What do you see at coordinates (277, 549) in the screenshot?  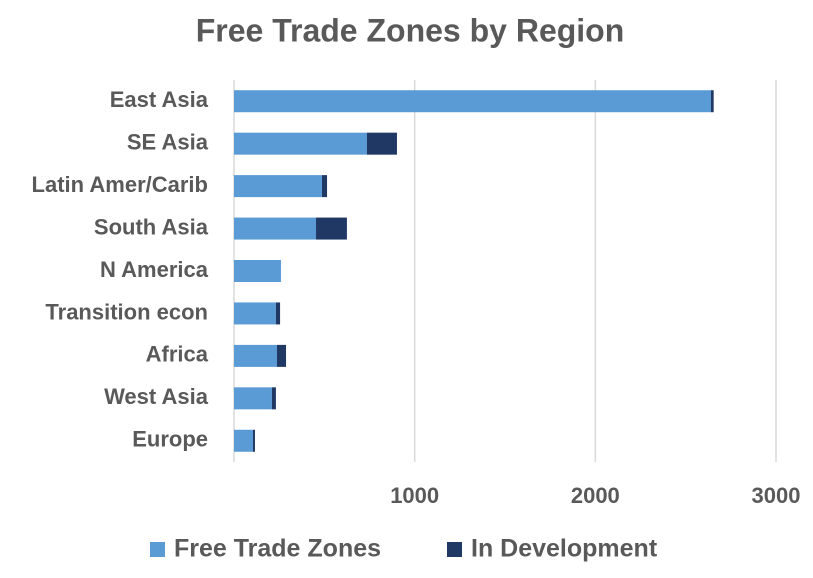 I see `legend-label: Free Trade Zones` at bounding box center [277, 549].